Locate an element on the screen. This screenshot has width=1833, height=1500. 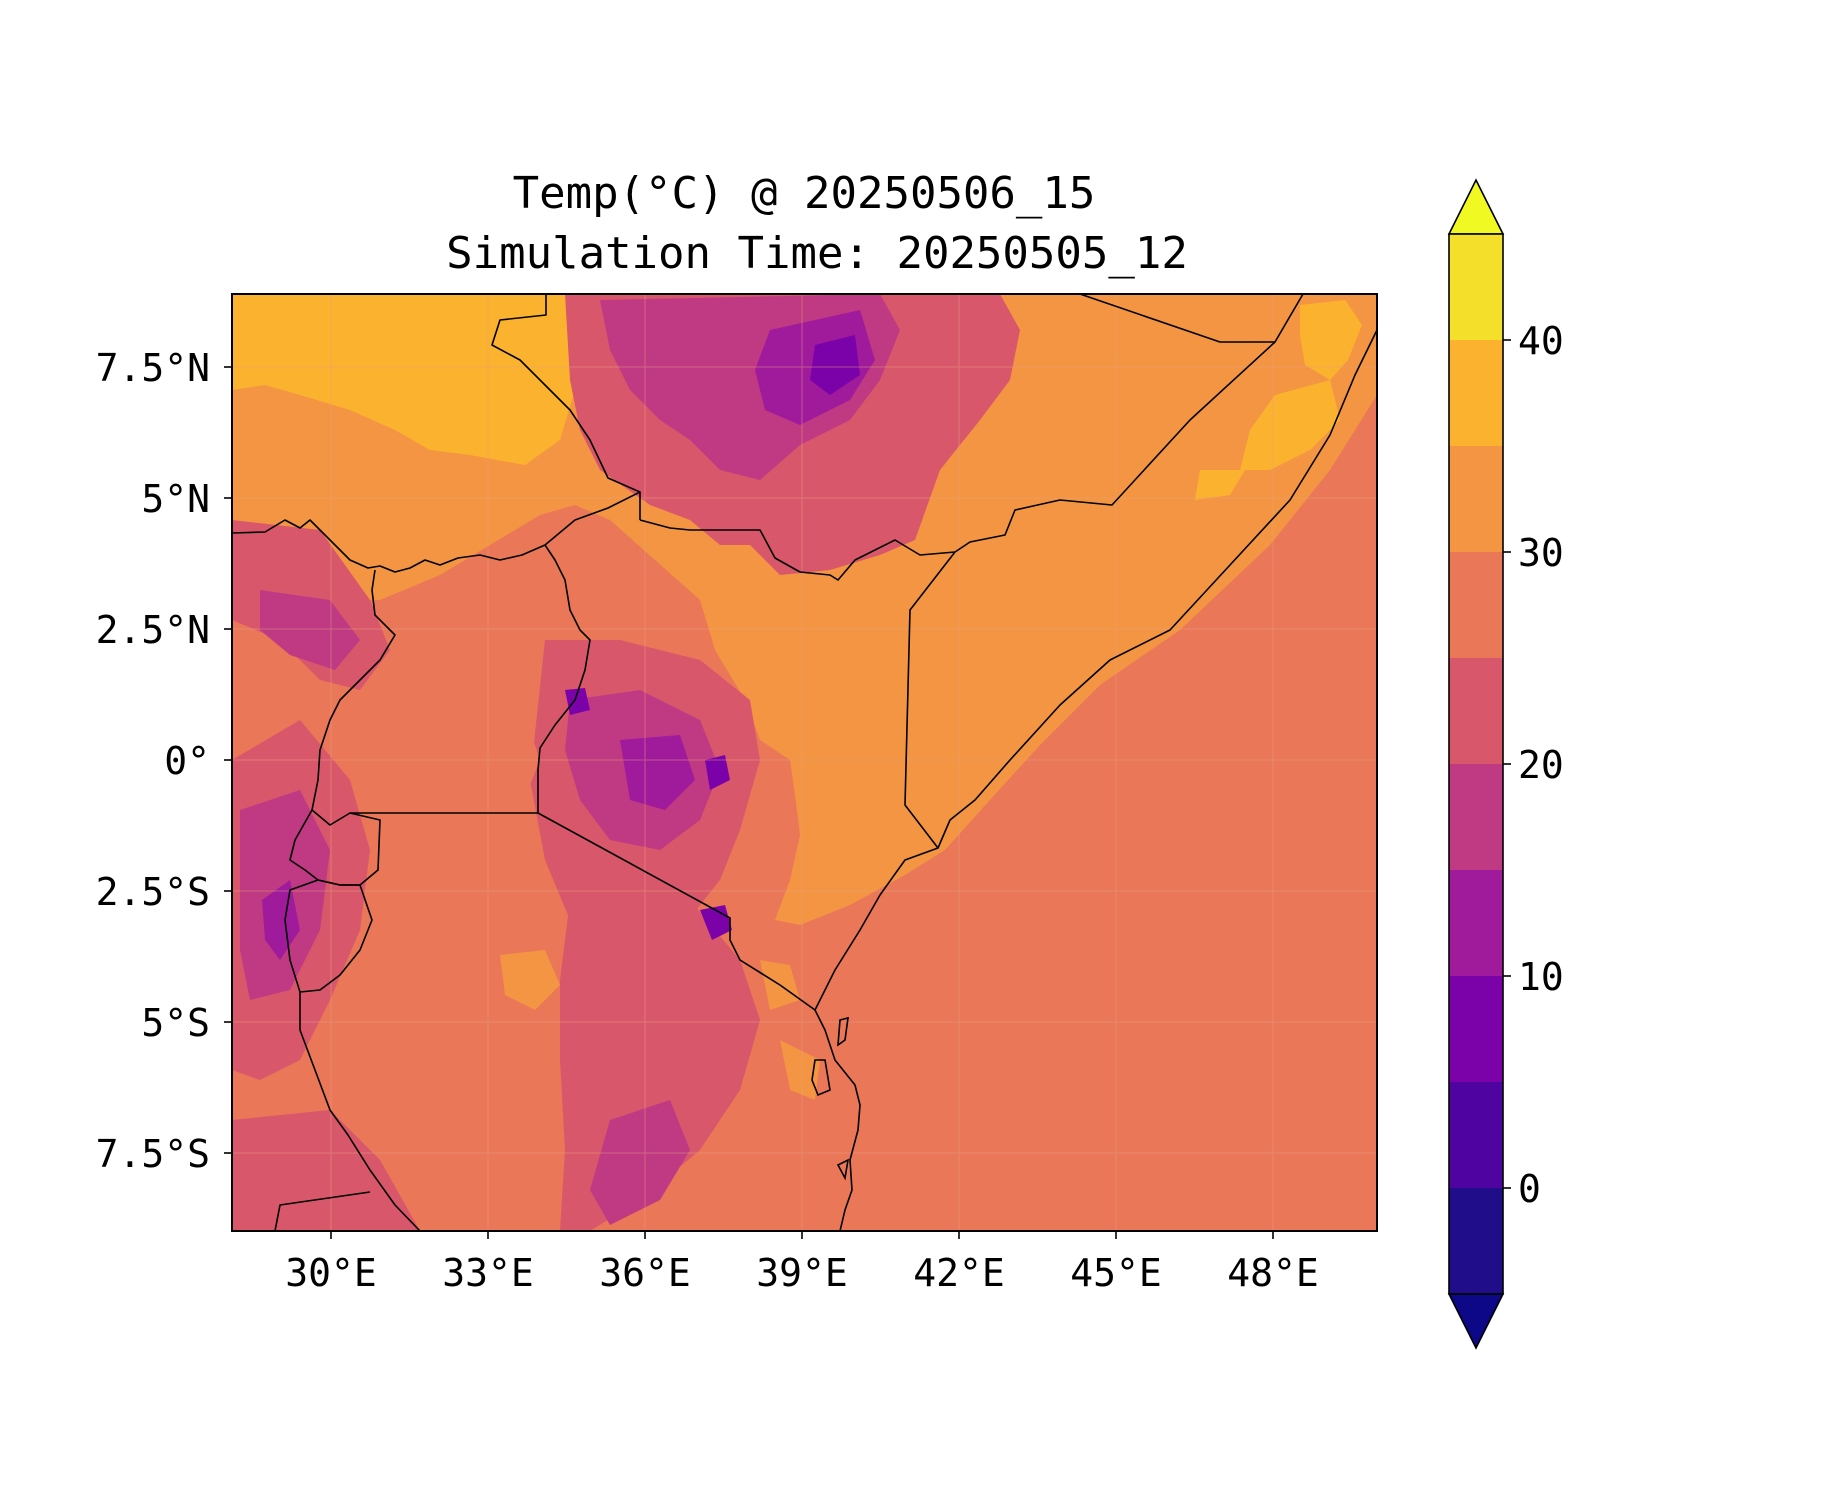
border-kenya-somalia is located at coordinates (930, 700).